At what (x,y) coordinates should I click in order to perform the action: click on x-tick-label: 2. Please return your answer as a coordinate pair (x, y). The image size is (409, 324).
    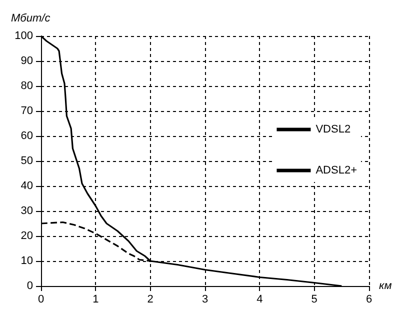
    Looking at the image, I should click on (150, 300).